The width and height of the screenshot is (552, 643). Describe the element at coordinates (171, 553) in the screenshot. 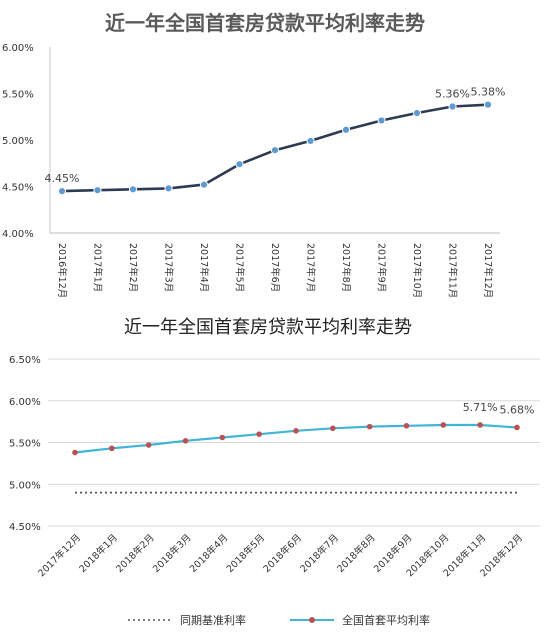

I see `chart-2-x-tick-label: 2018年3月` at that location.